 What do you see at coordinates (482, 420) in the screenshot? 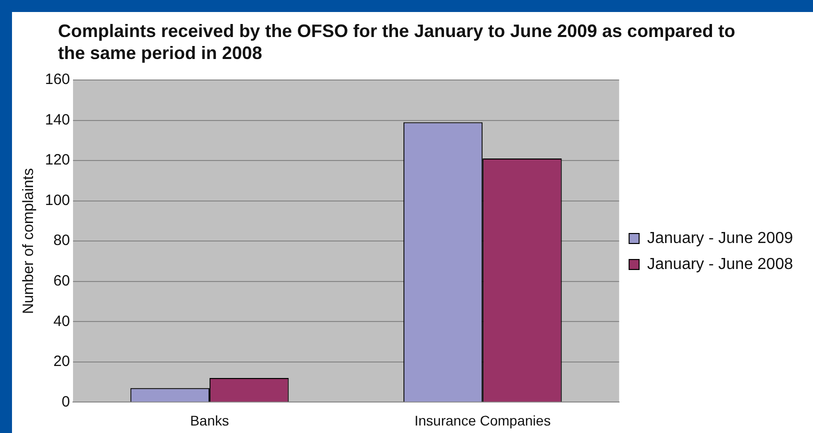
I see `x-tick-label: Insurance Companies` at bounding box center [482, 420].